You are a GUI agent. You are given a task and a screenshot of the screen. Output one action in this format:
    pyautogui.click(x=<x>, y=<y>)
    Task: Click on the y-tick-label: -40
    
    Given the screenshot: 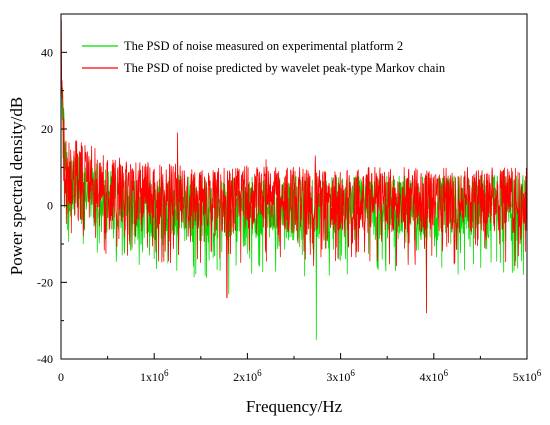 What is the action you would take?
    pyautogui.click(x=45, y=359)
    